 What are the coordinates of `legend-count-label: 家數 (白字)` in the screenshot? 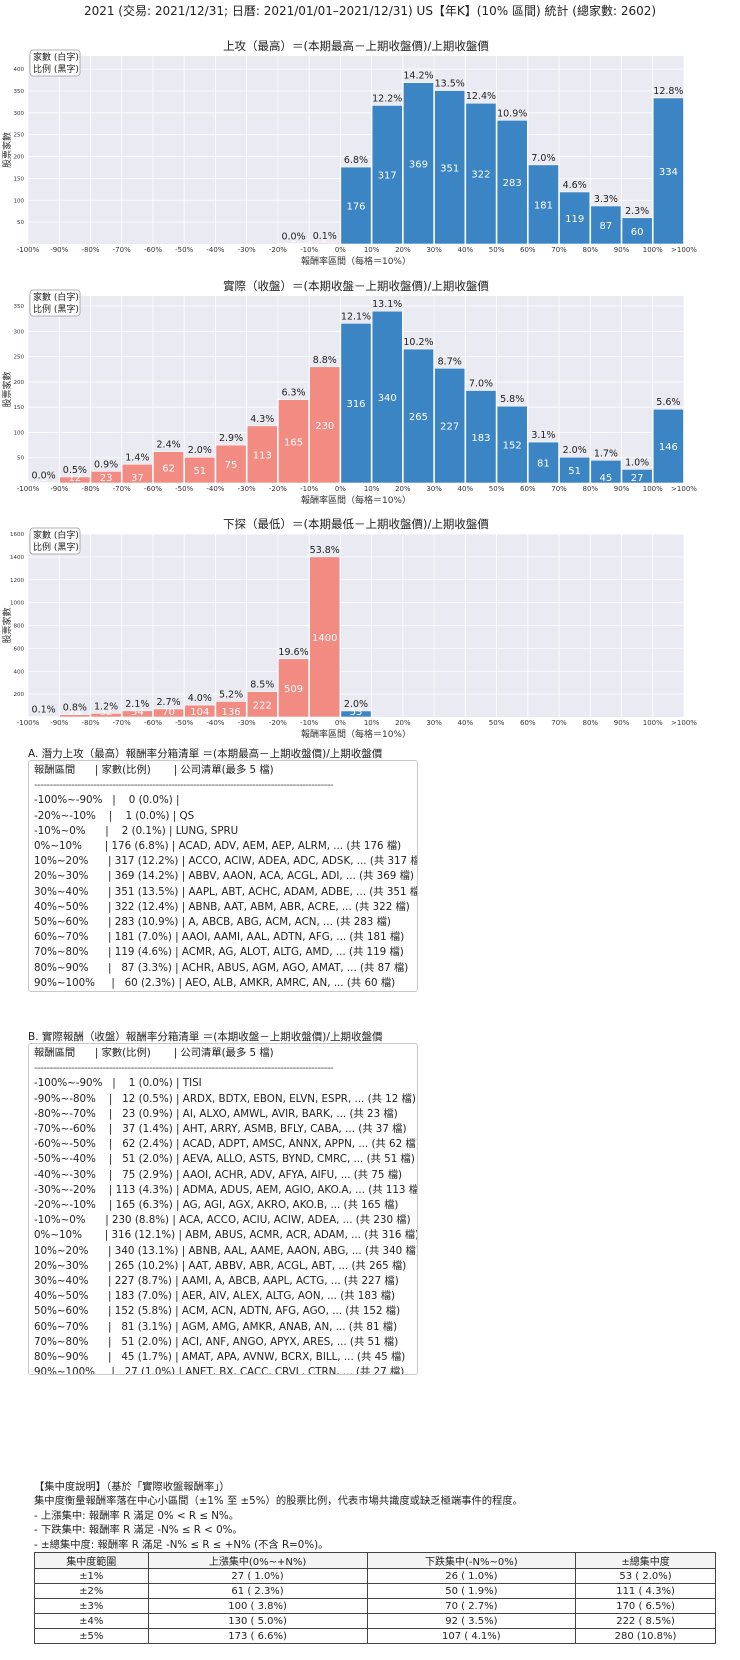 It's located at (56, 57).